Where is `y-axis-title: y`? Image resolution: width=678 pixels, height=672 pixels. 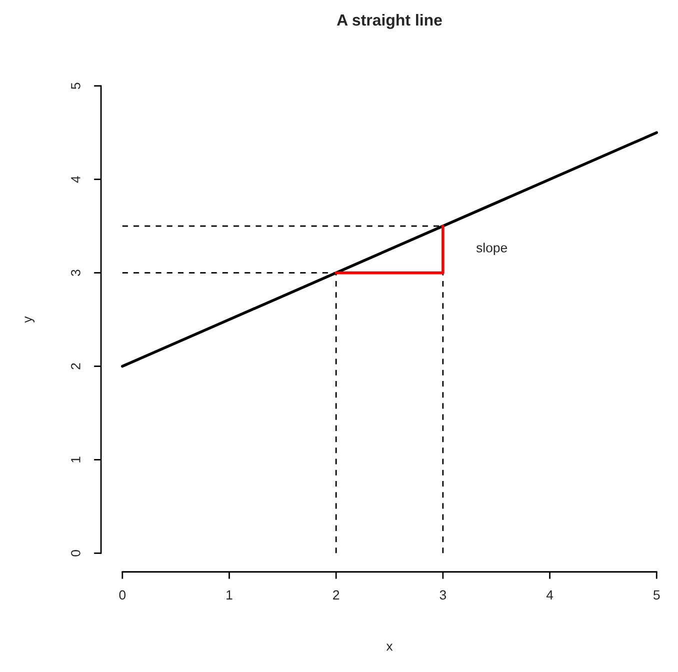 y-axis-title: y is located at coordinates (29, 319).